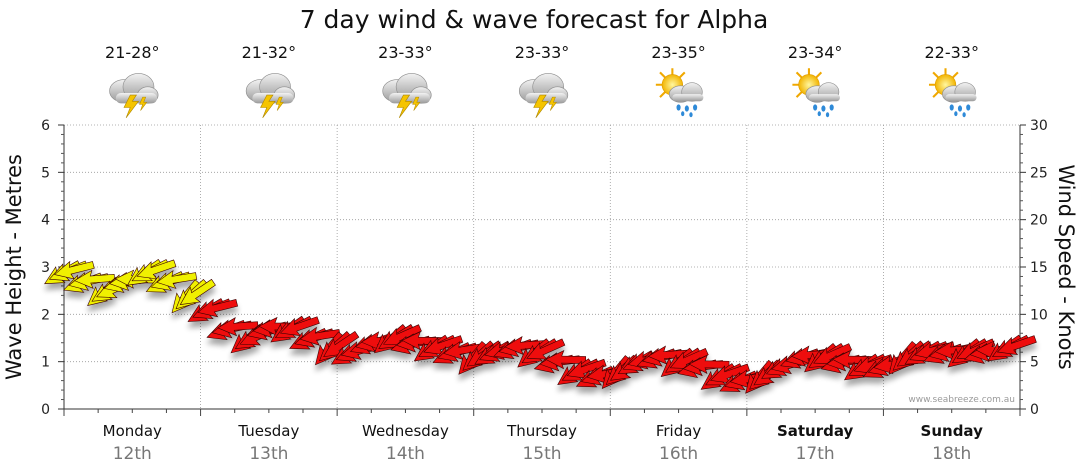  I want to click on day-date: 13th, so click(268, 454).